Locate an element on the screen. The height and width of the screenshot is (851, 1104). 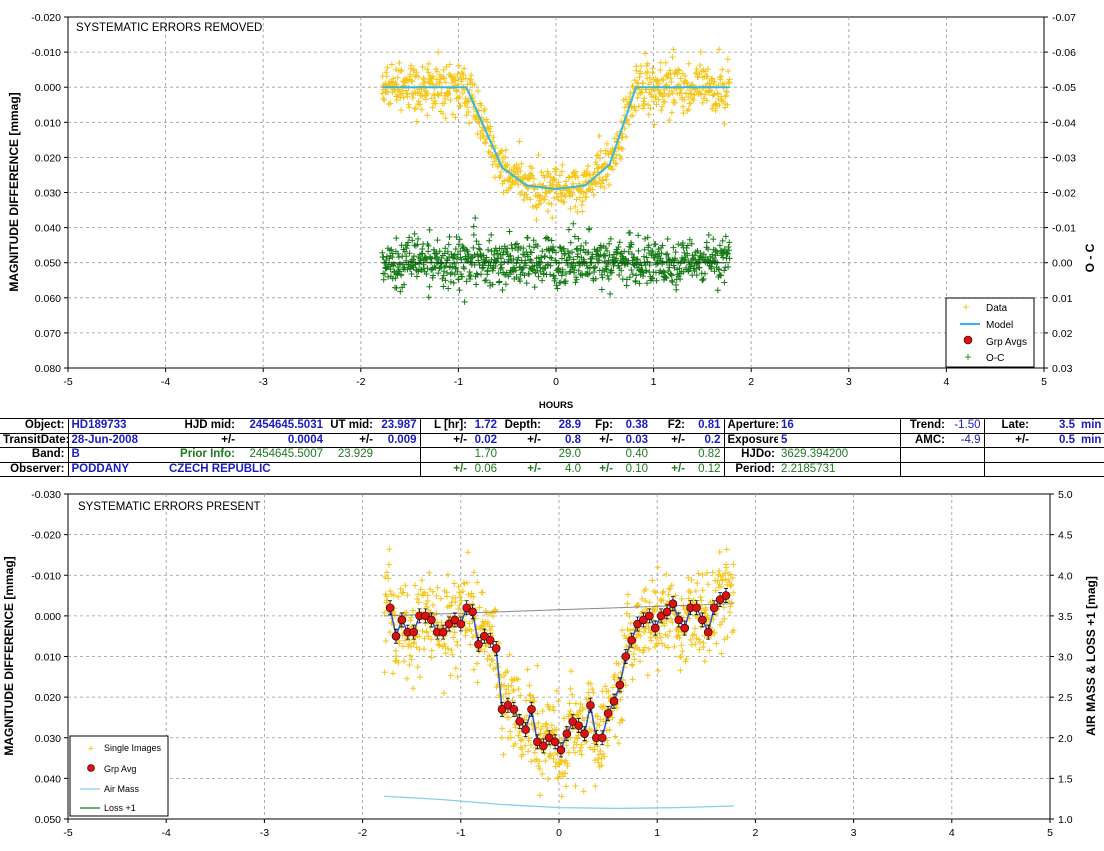
bottom-ytick-label: -0.020 is located at coordinates (46, 536).